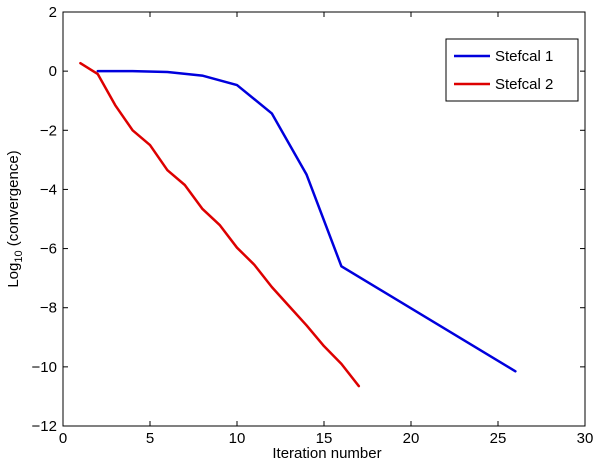 Image resolution: width=600 pixels, height=462 pixels. Describe the element at coordinates (326, 453) in the screenshot. I see `x-axis-label: Iteration number` at that location.